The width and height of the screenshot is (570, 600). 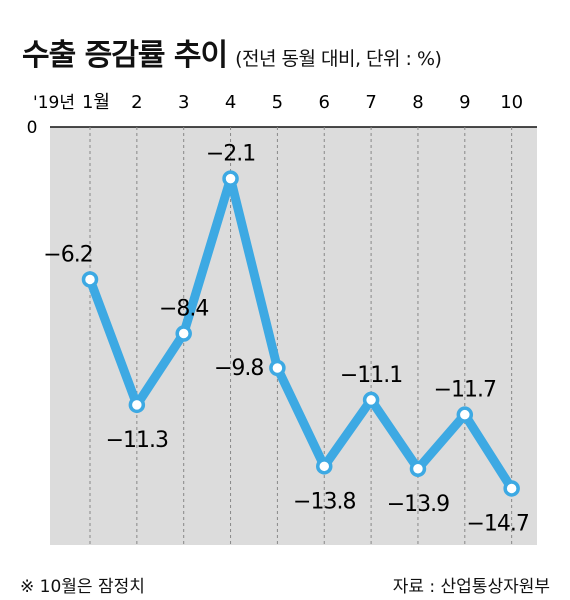 I want to click on data-label: −13.8, so click(x=324, y=501).